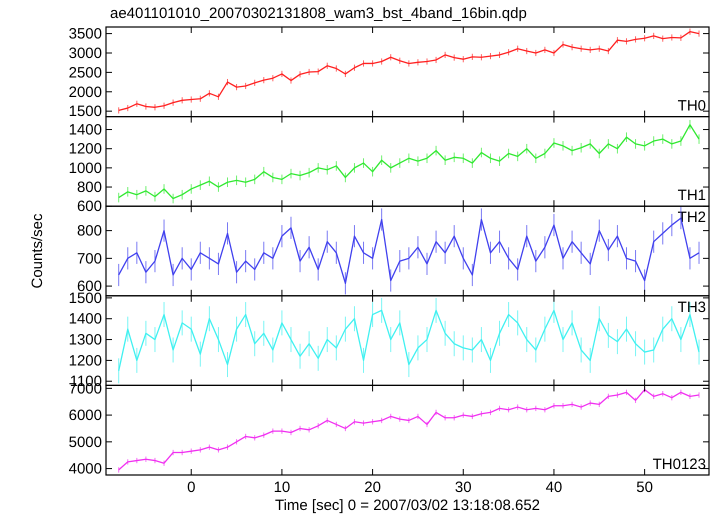  I want to click on y-tick-label: 1500, so click(85, 111).